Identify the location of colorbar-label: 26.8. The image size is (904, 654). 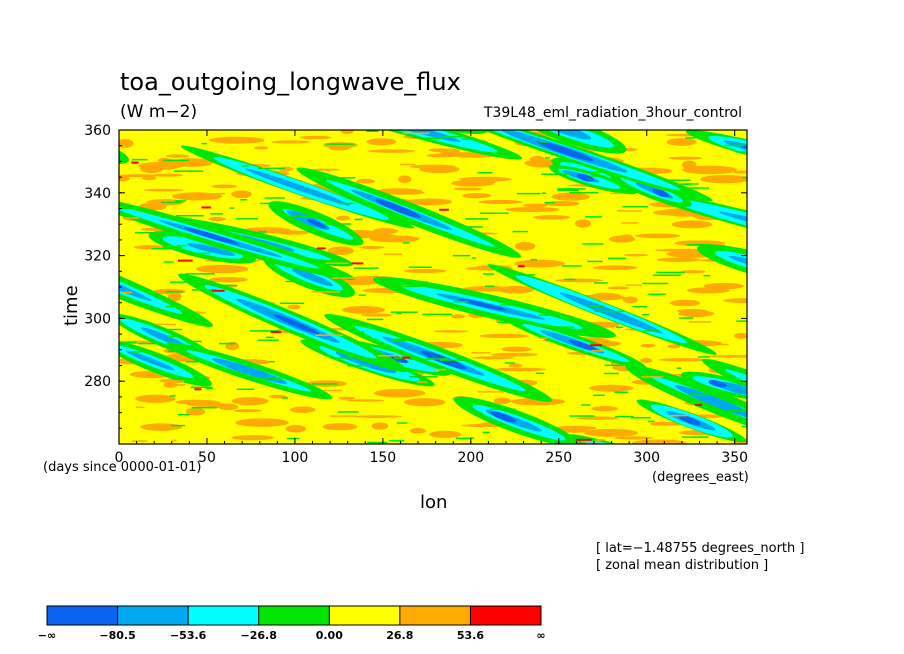
(399, 635).